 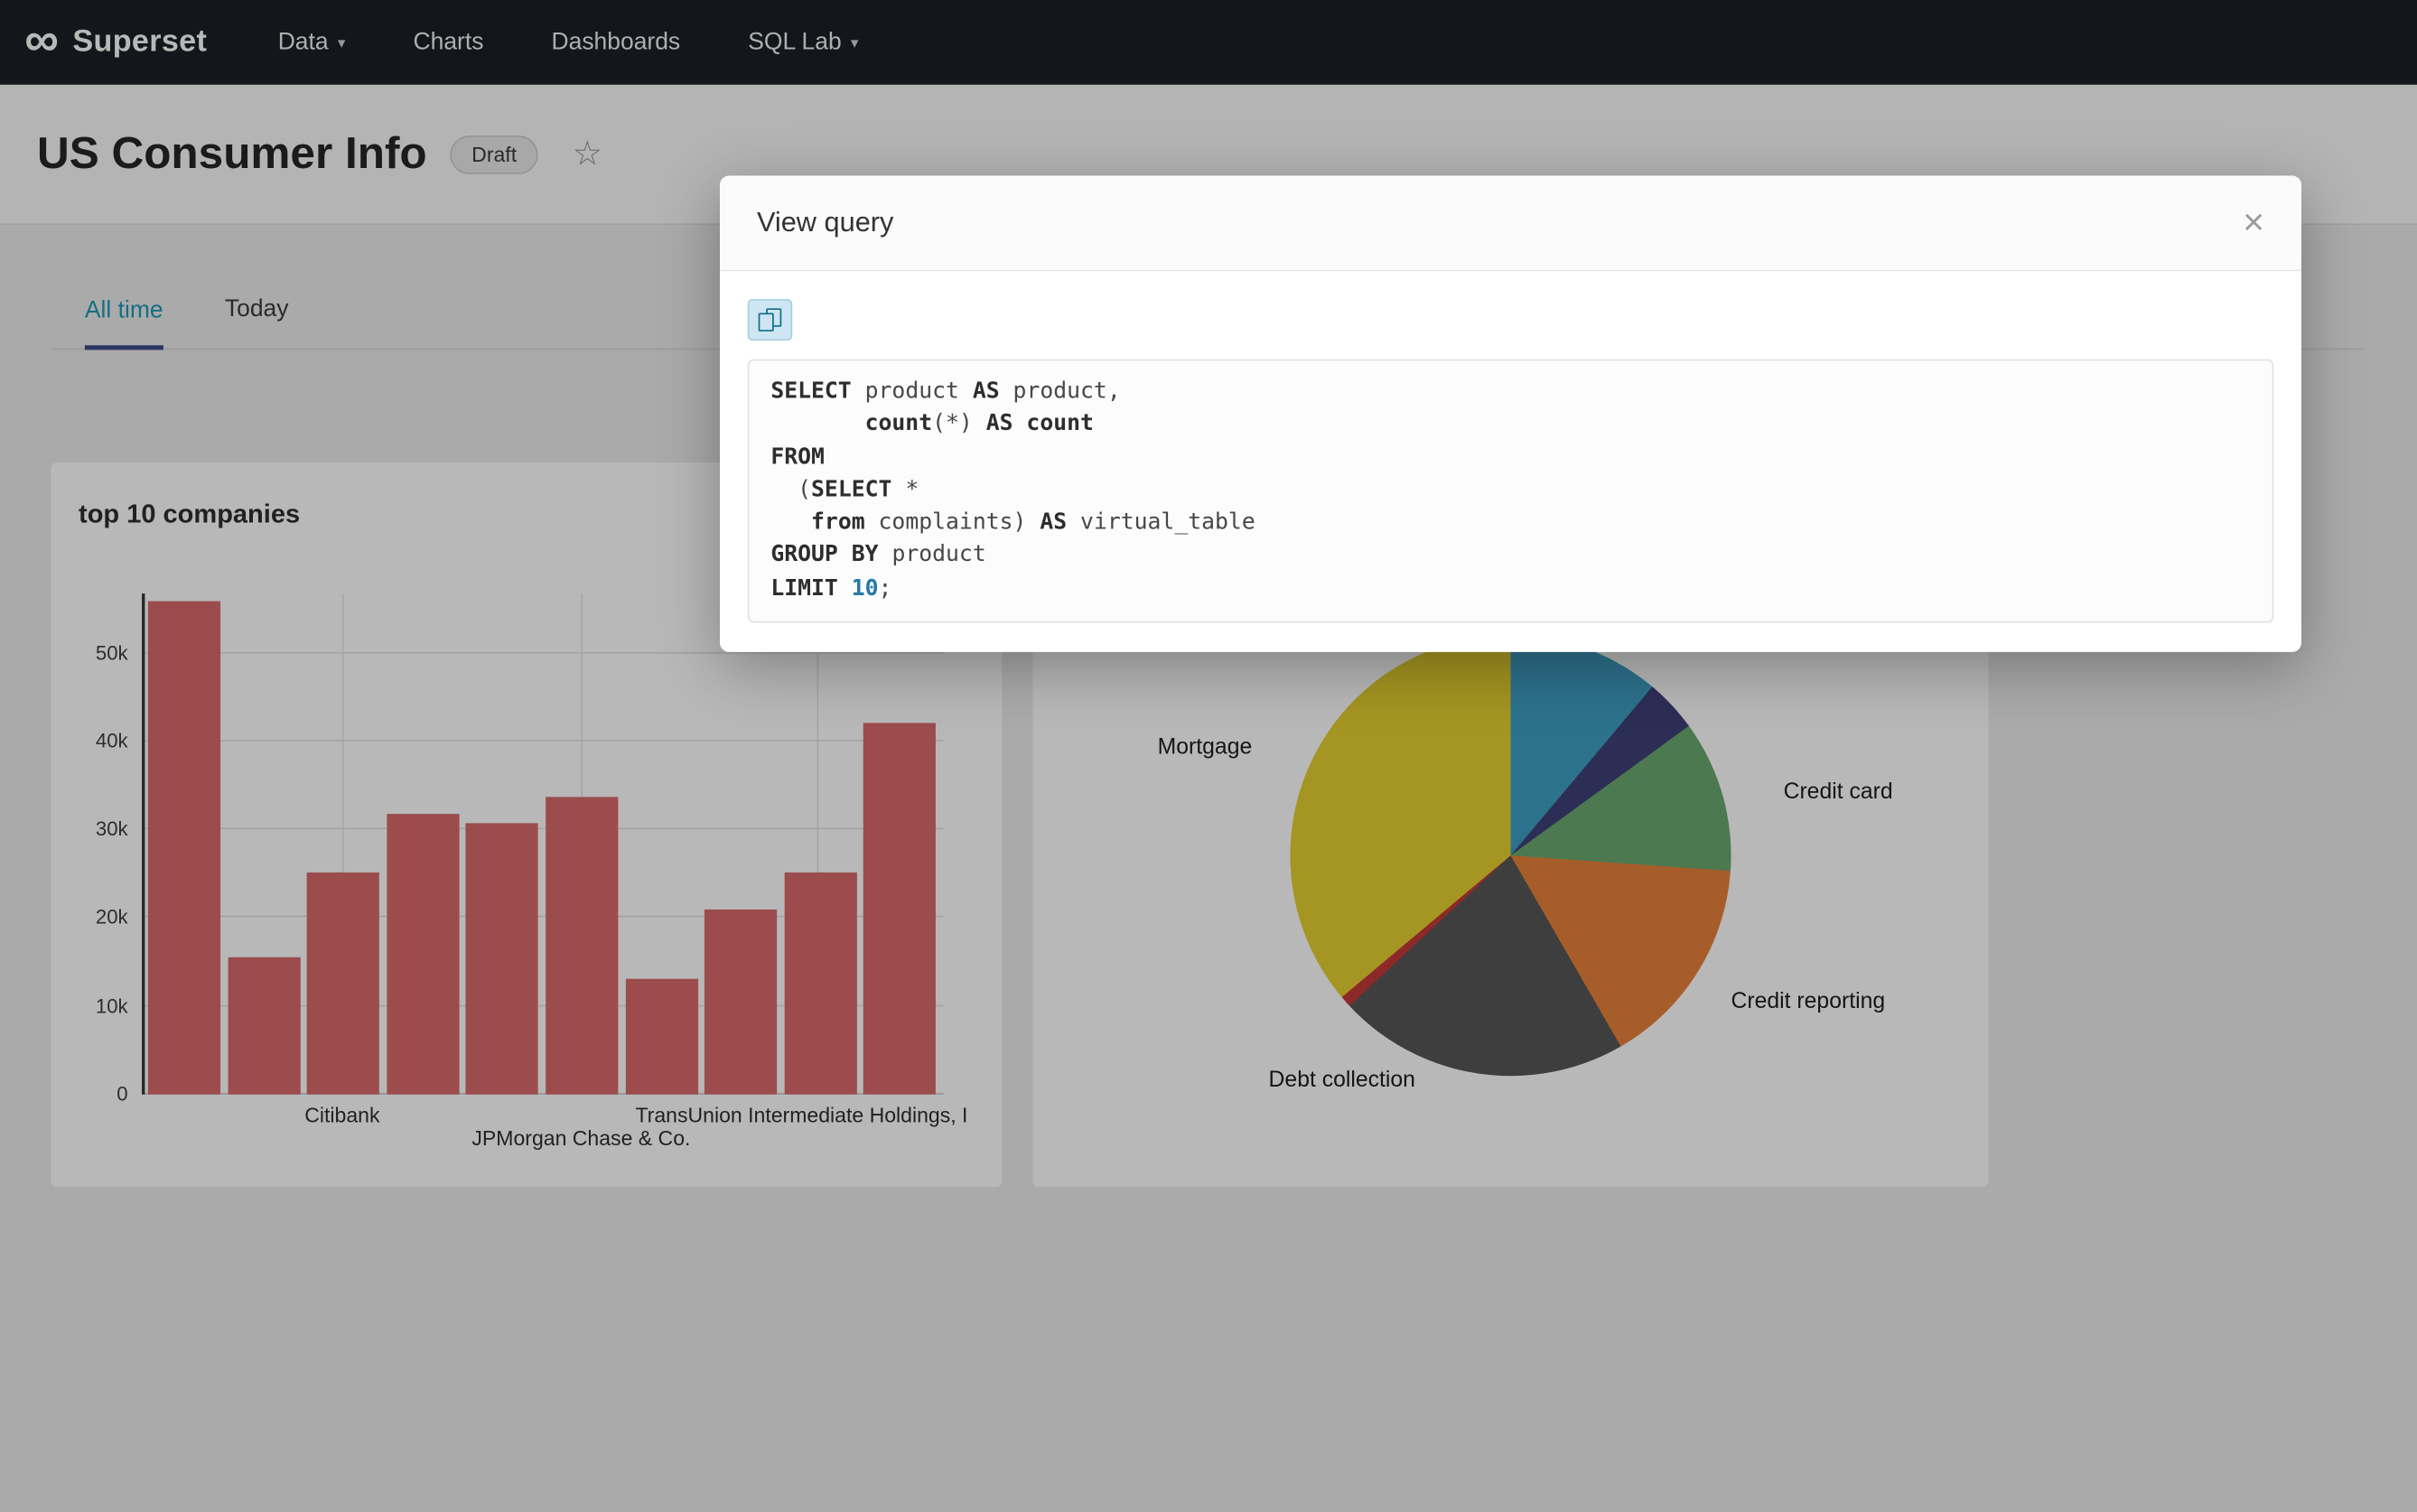 I want to click on nav-item-label: Data, so click(x=303, y=41).